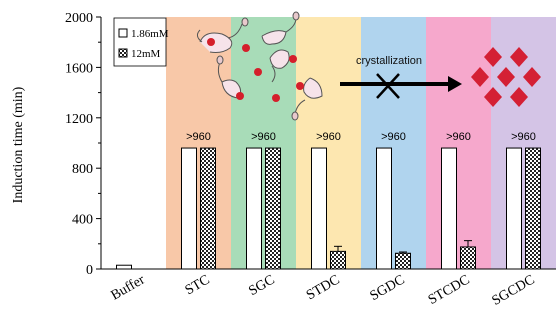 The height and width of the screenshot is (334, 560). I want to click on bar-1.86mM-sgcdc, so click(514, 208).